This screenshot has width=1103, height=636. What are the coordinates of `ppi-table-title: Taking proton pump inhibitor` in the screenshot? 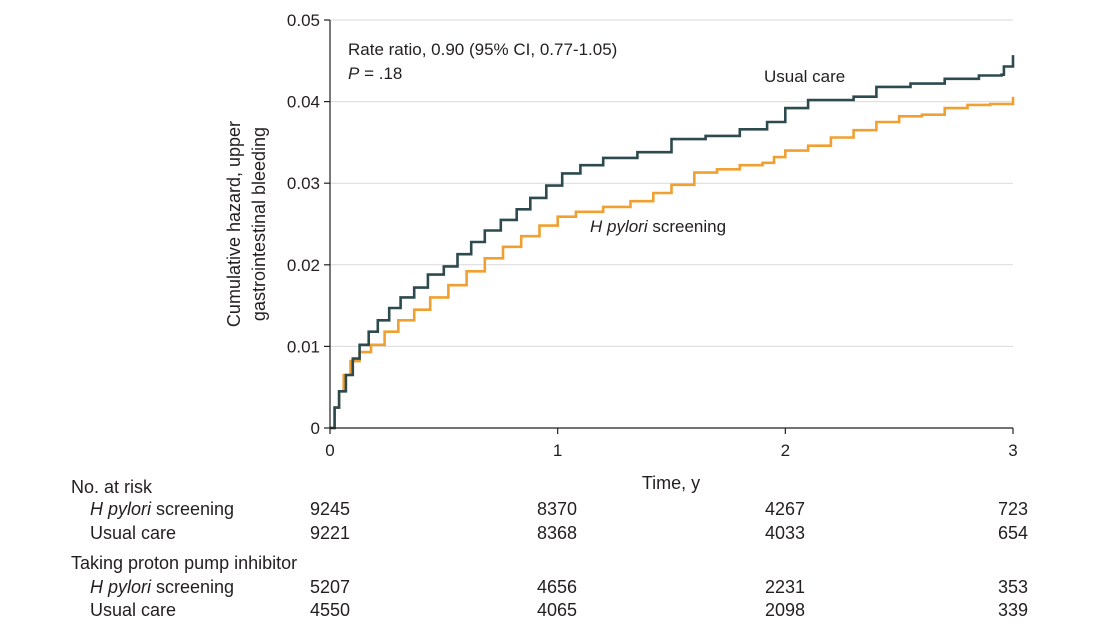 It's located at (184, 563).